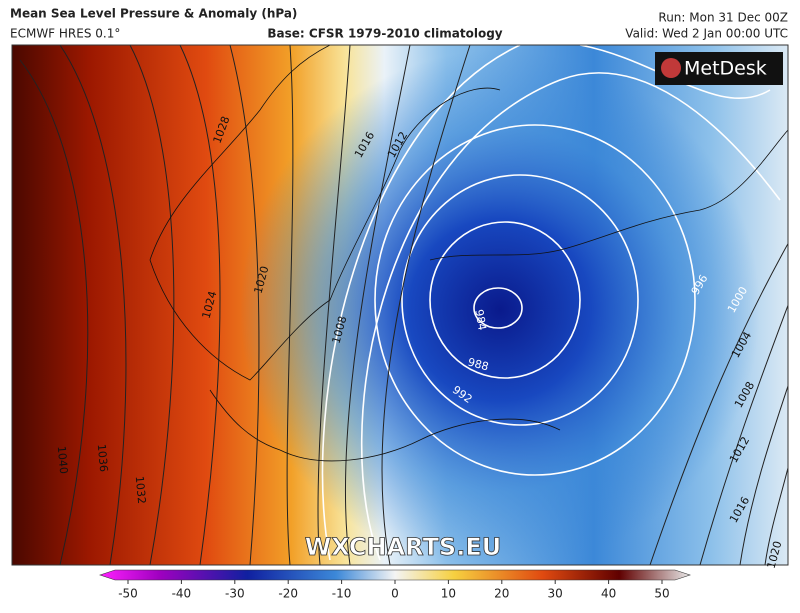 The width and height of the screenshot is (800, 613). I want to click on run: Run: Mon 31 Dec 00Z, so click(723, 18).